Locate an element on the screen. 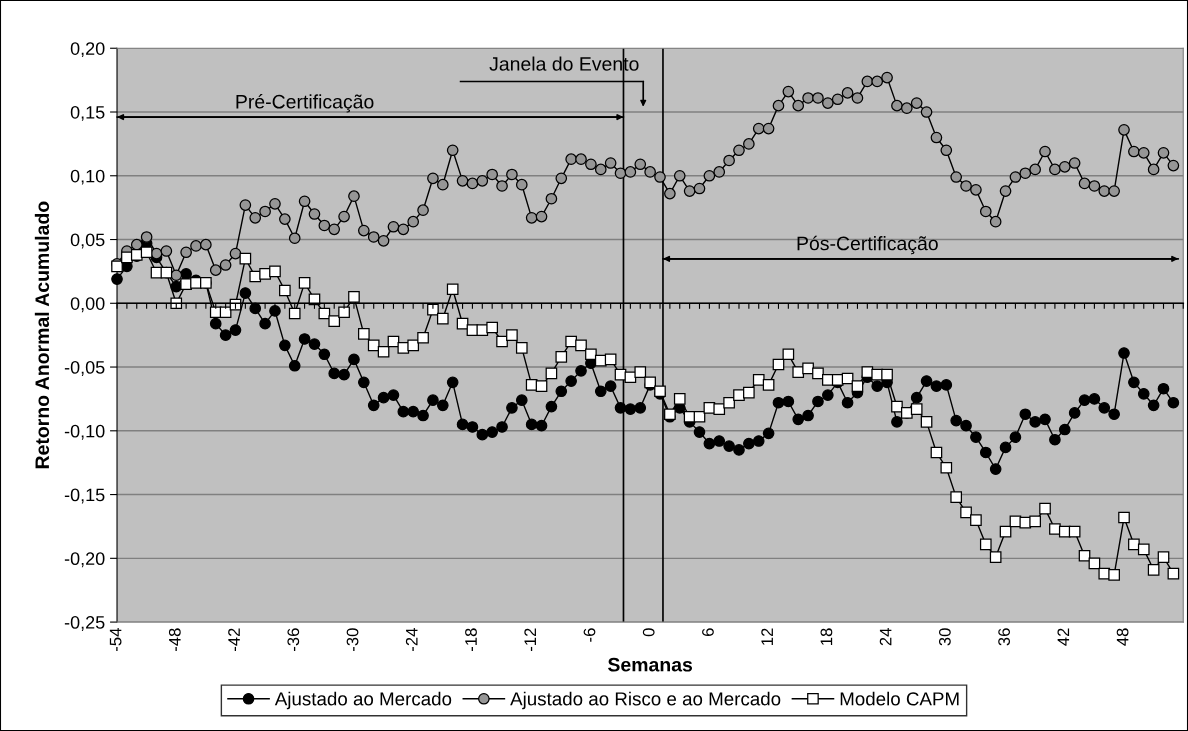  y-tick-label: -0,05 is located at coordinates (84, 368).